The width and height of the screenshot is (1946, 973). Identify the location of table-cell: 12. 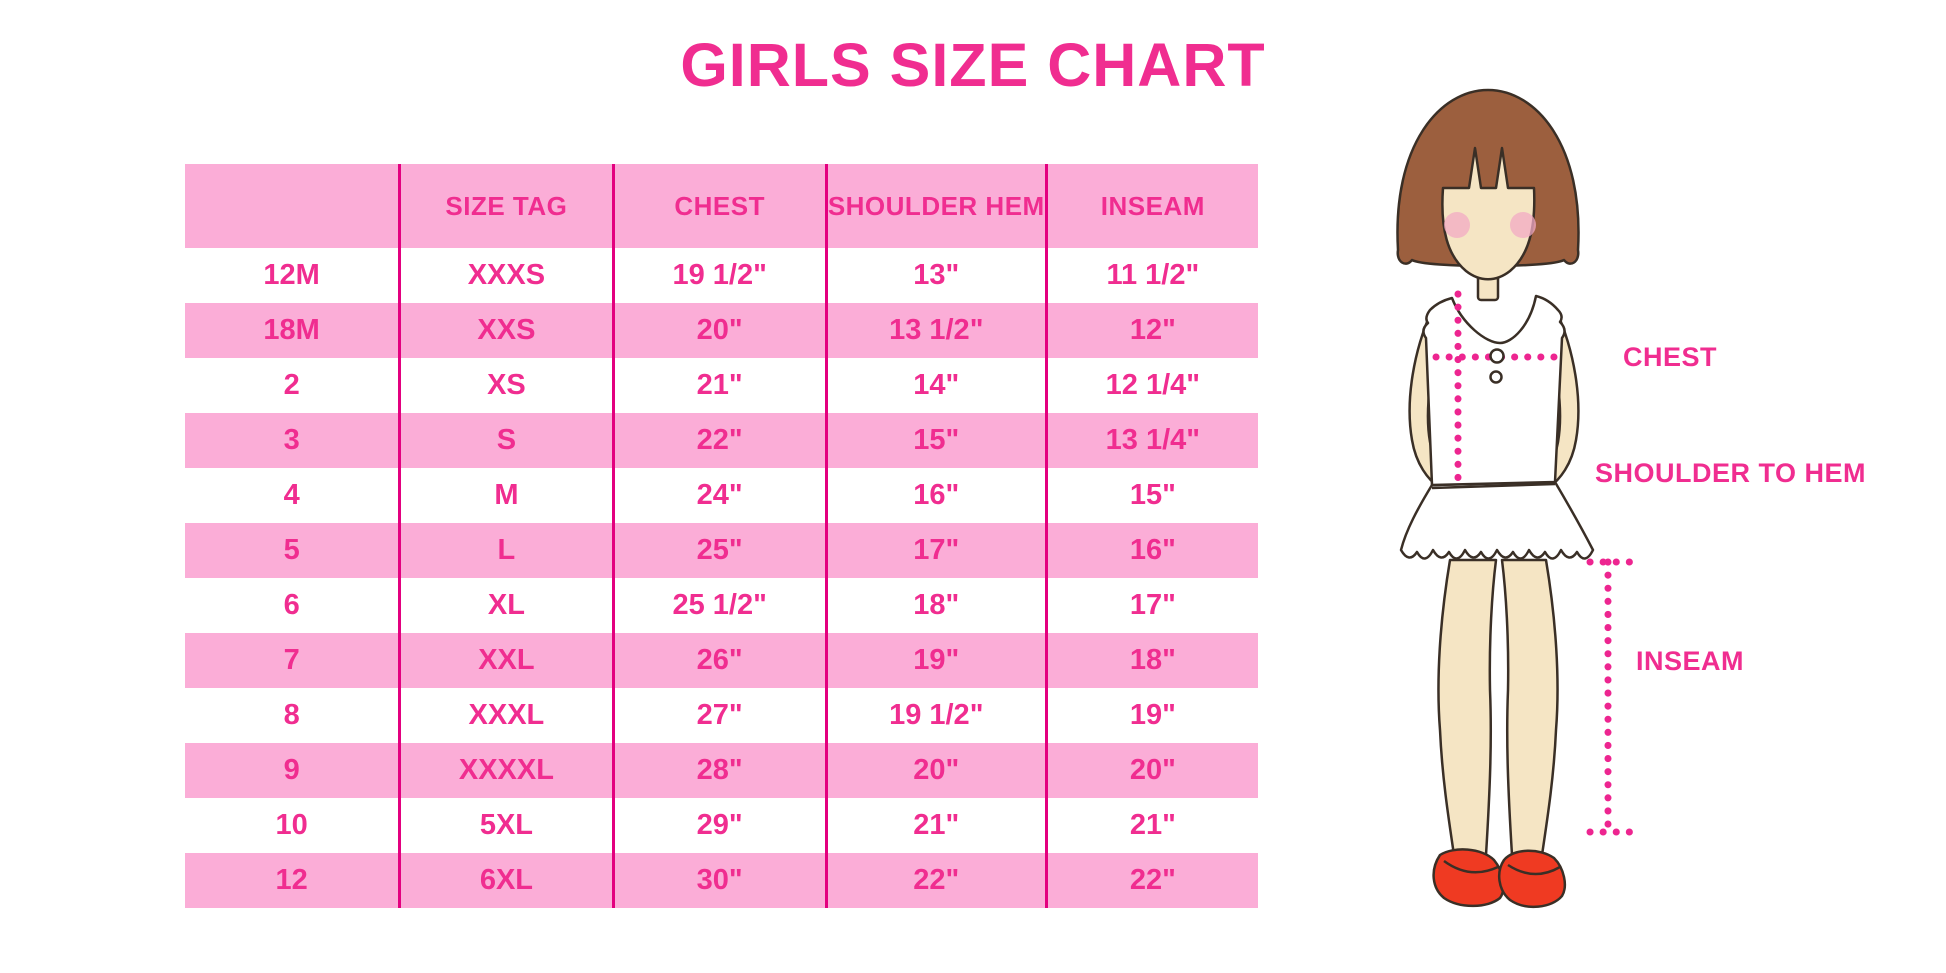
(292, 880).